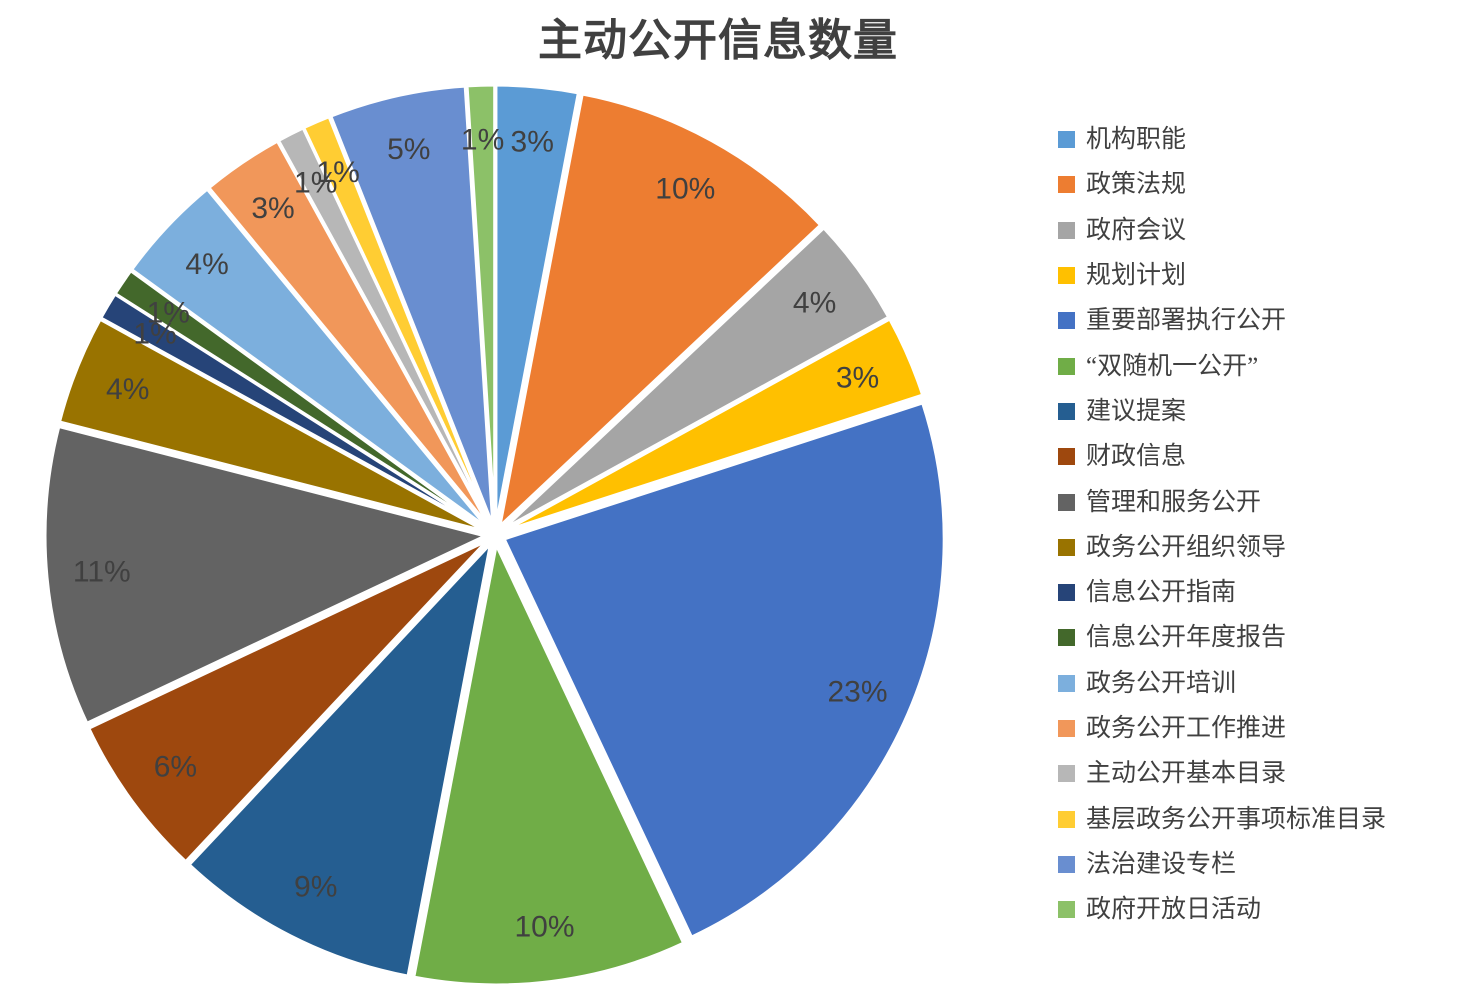 The image size is (1459, 1000). I want to click on slice-label-12: 1%, so click(168, 313).